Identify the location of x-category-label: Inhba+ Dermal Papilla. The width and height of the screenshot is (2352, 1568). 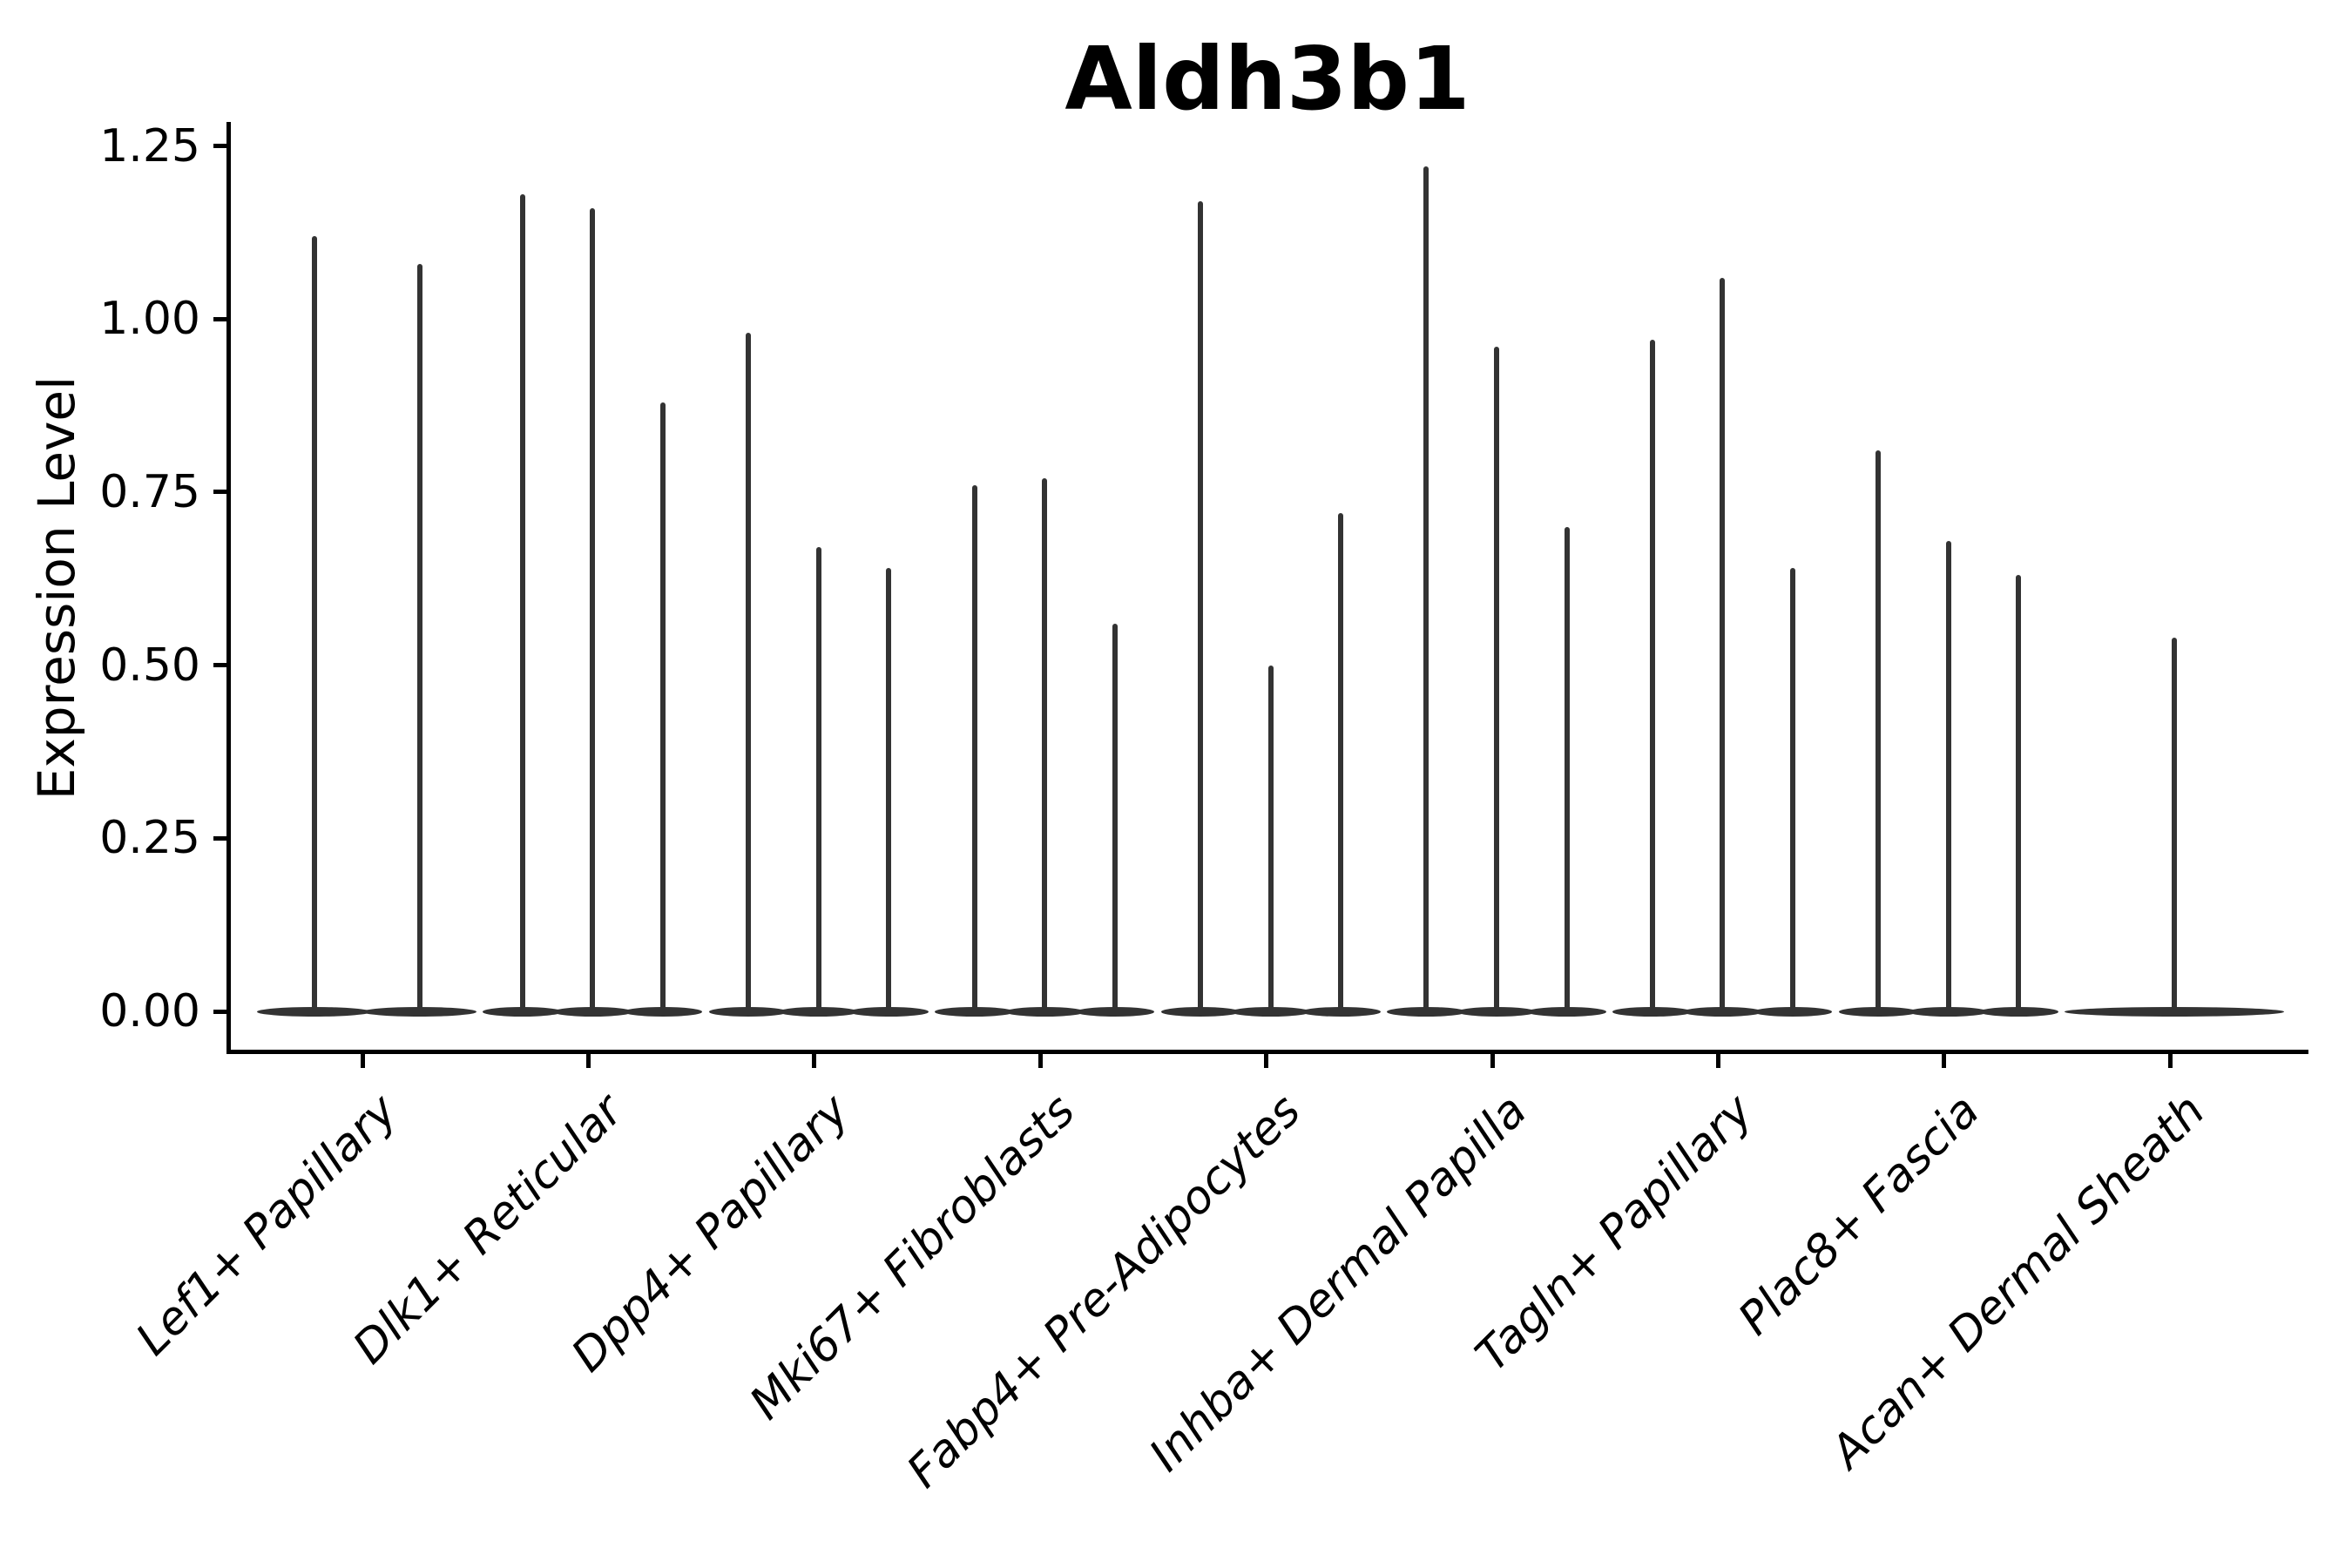
(1339, 1283).